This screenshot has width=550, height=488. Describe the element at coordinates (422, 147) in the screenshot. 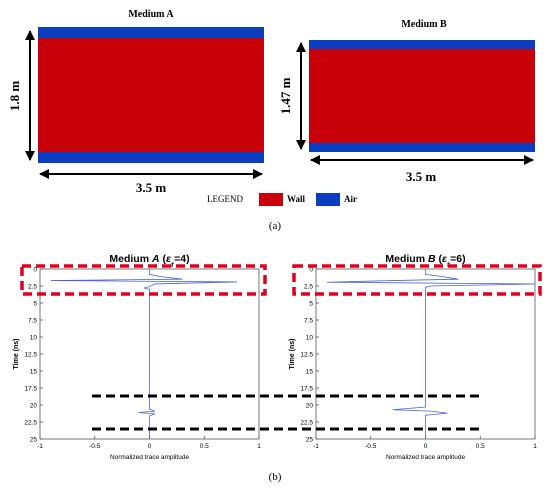

I see `medium-b-air-bottom` at that location.